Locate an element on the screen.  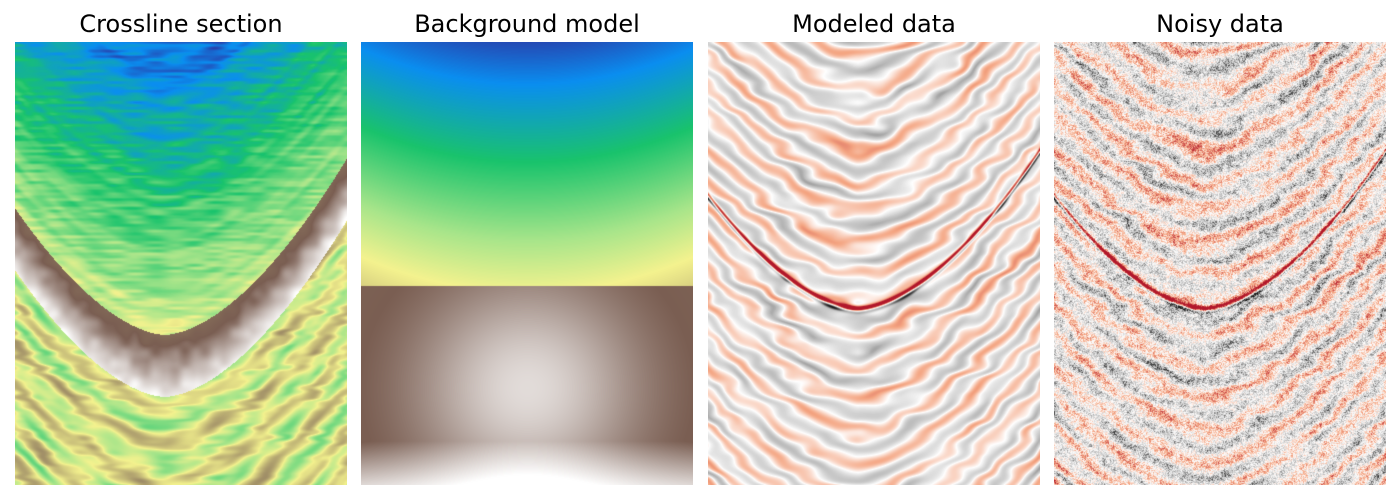
panel-title: Crossline section is located at coordinates (181, 24).